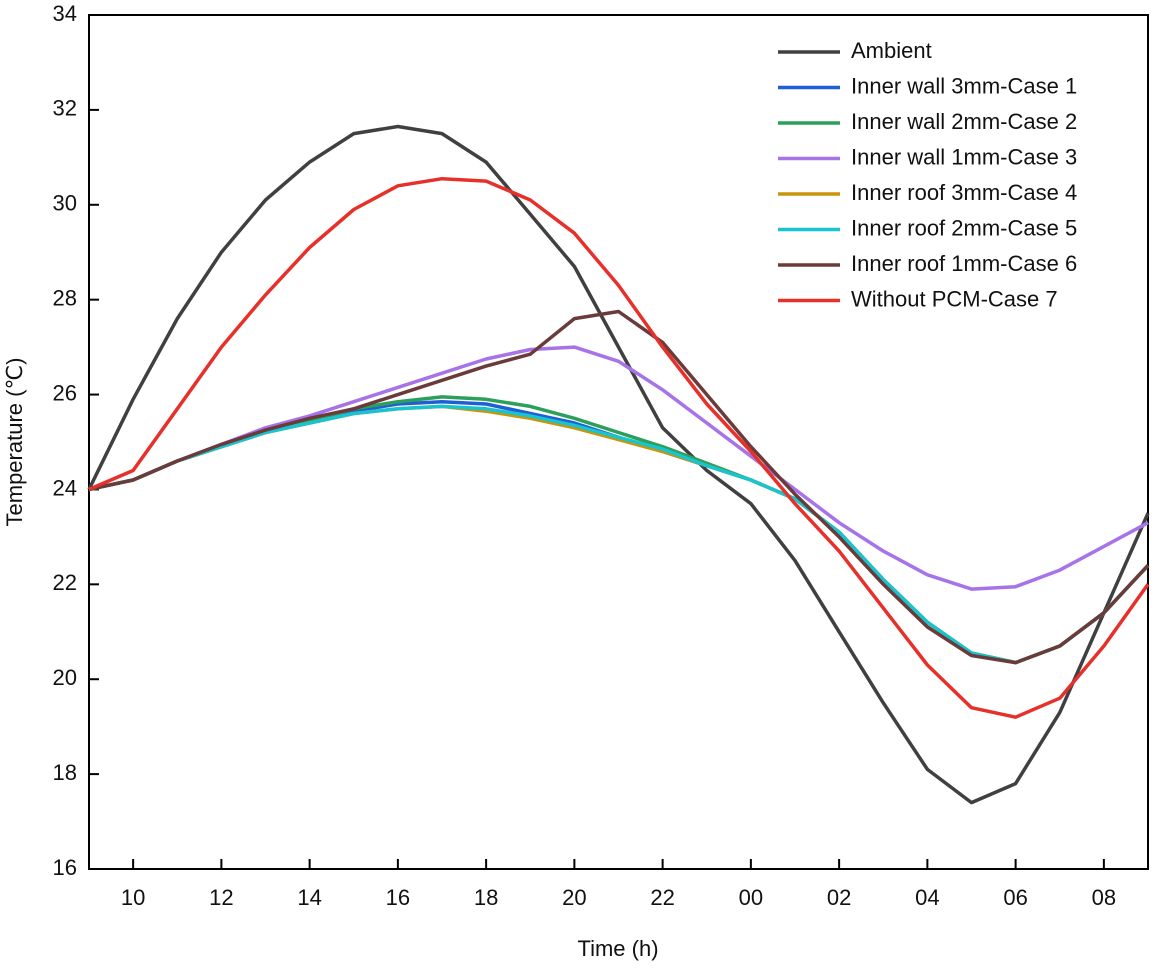 The width and height of the screenshot is (1155, 970). Describe the element at coordinates (486, 897) in the screenshot. I see `x-tick-label: 18` at that location.